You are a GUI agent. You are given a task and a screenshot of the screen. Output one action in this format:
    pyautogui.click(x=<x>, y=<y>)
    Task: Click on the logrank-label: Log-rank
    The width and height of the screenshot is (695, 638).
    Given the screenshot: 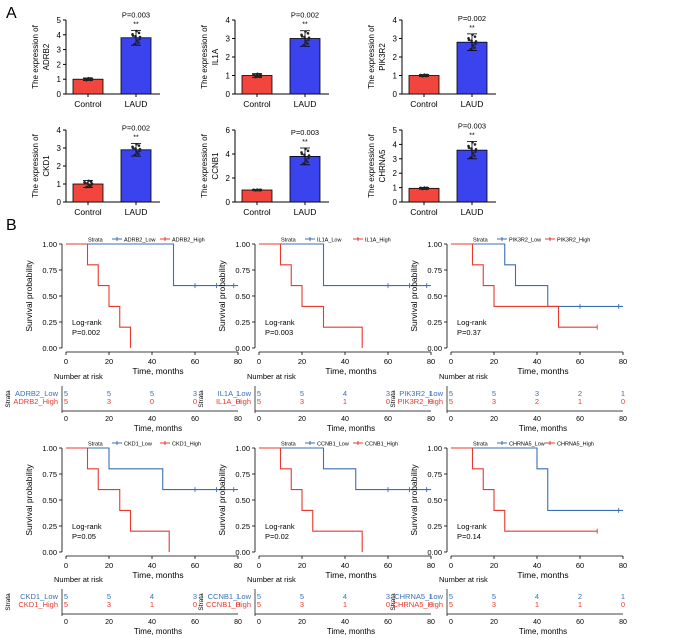 What is the action you would take?
    pyautogui.click(x=280, y=322)
    